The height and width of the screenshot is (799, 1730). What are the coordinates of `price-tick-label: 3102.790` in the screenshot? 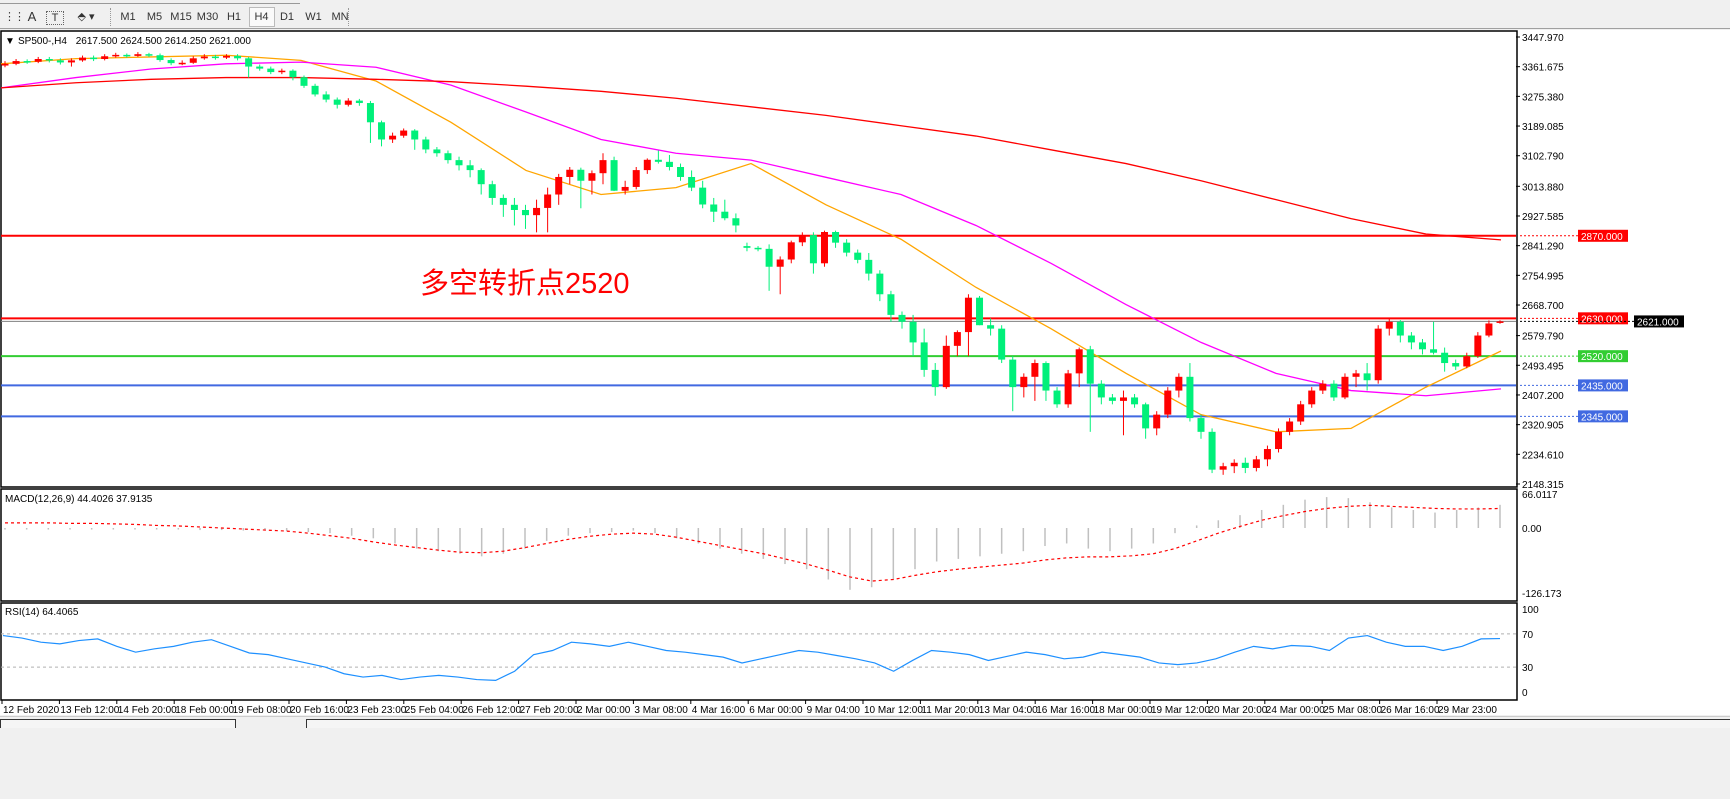 It's located at (1543, 157).